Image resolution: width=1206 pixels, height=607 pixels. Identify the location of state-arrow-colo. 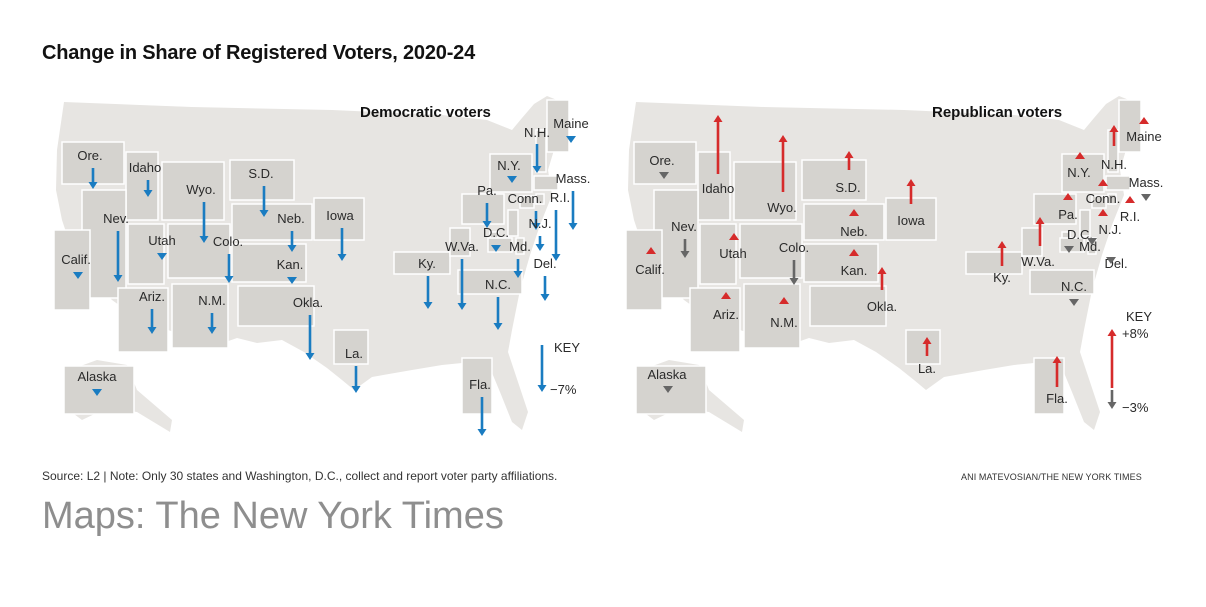
(794, 272).